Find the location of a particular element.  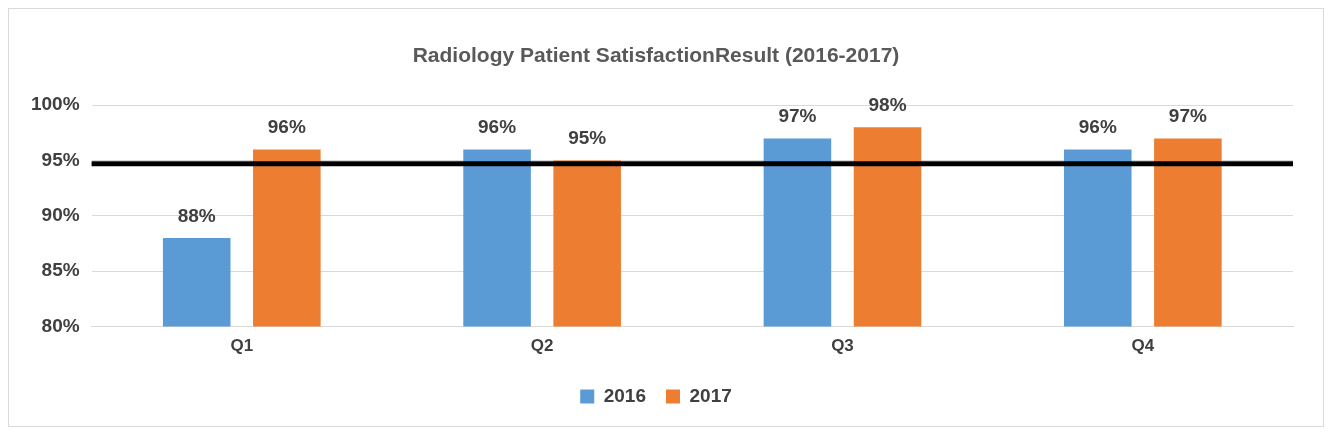

data-label: 98% is located at coordinates (887, 105).